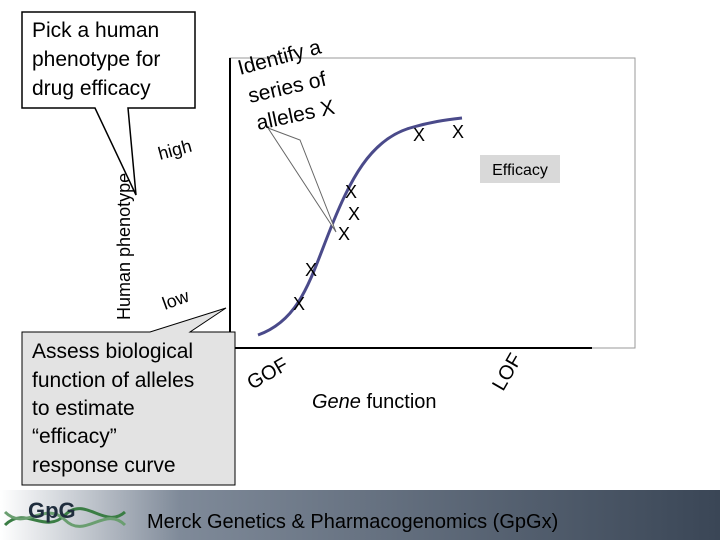 Image resolution: width=720 pixels, height=545 pixels. I want to click on x-axis-label: Gene function, so click(374, 402).